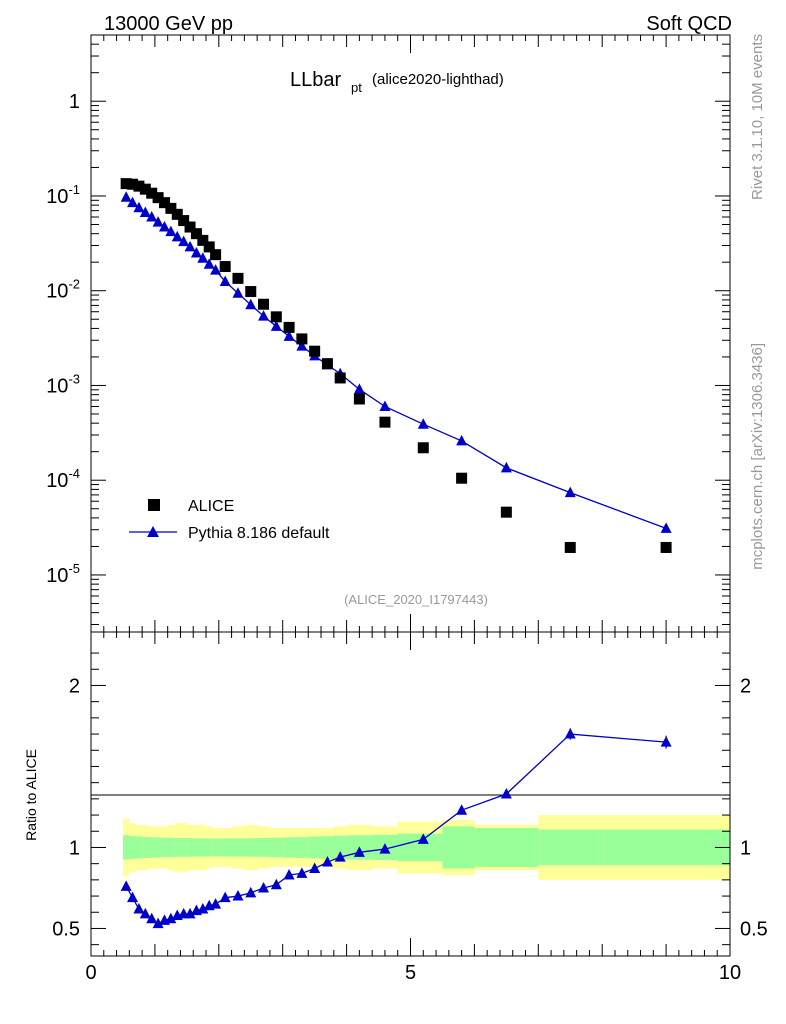 This screenshot has height=1024, width=786. I want to click on x-tick-label: 5, so click(410, 973).